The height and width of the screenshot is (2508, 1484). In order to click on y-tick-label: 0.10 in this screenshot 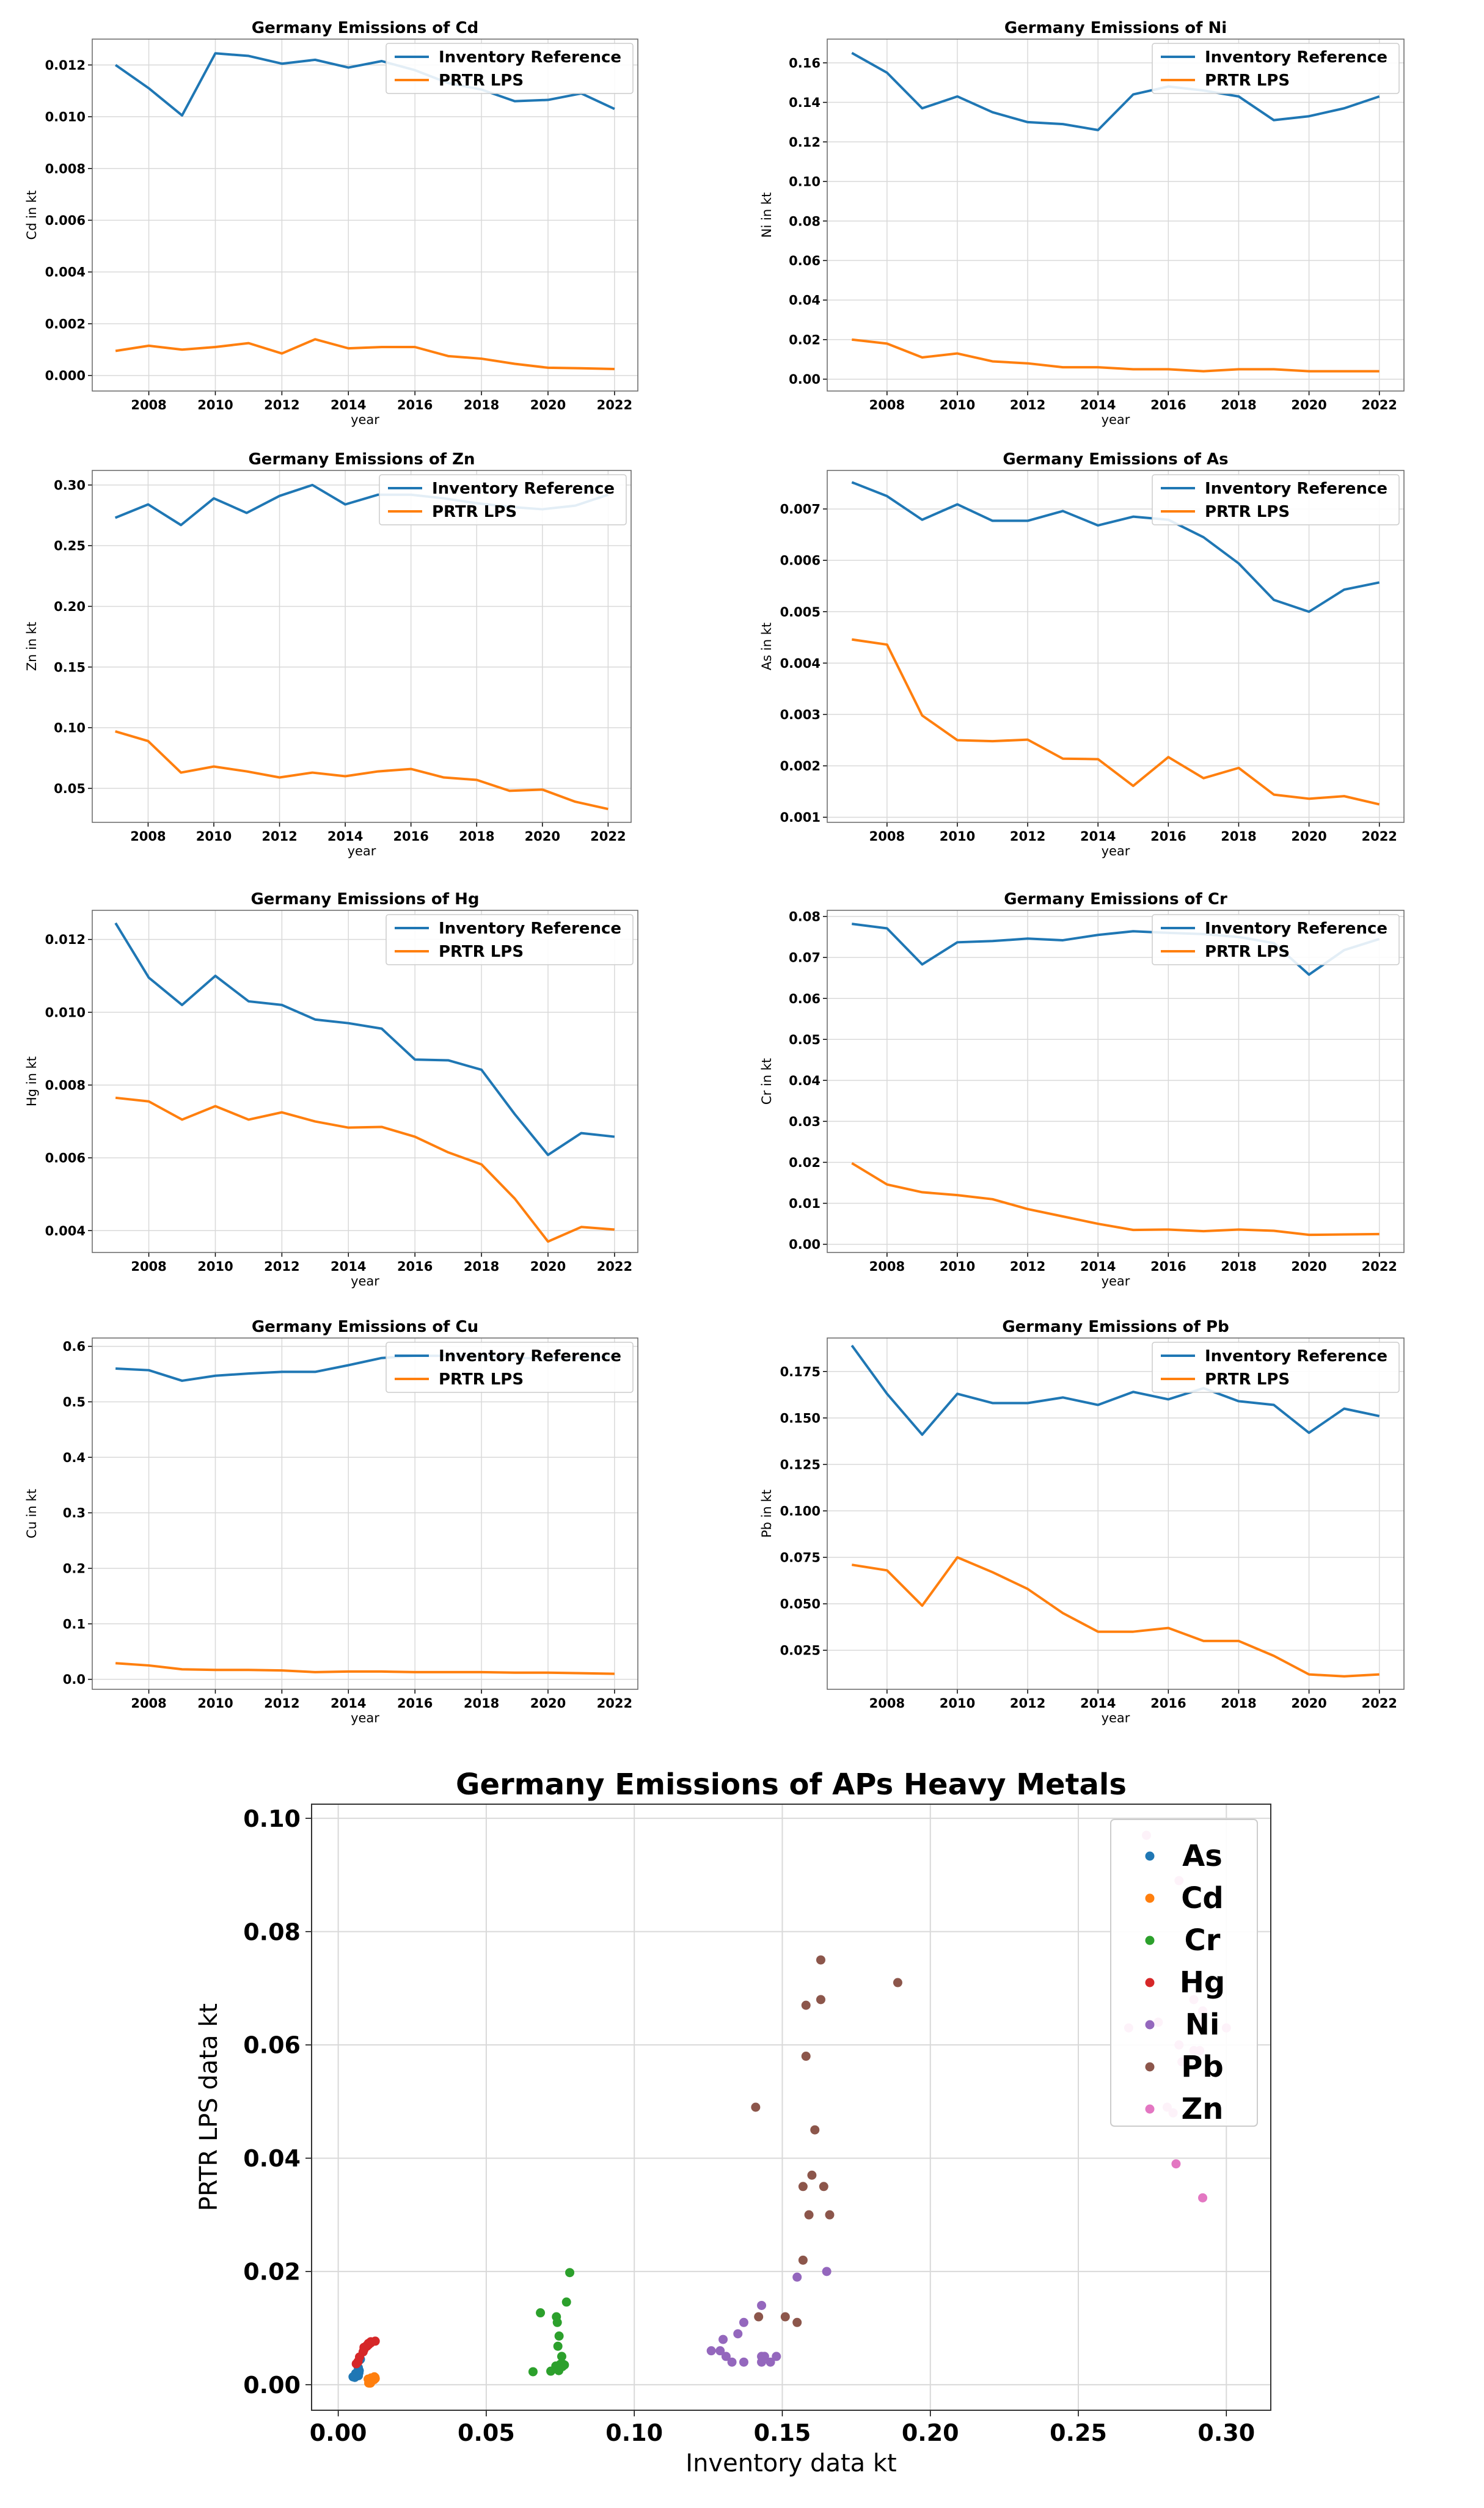, I will do `click(805, 182)`.